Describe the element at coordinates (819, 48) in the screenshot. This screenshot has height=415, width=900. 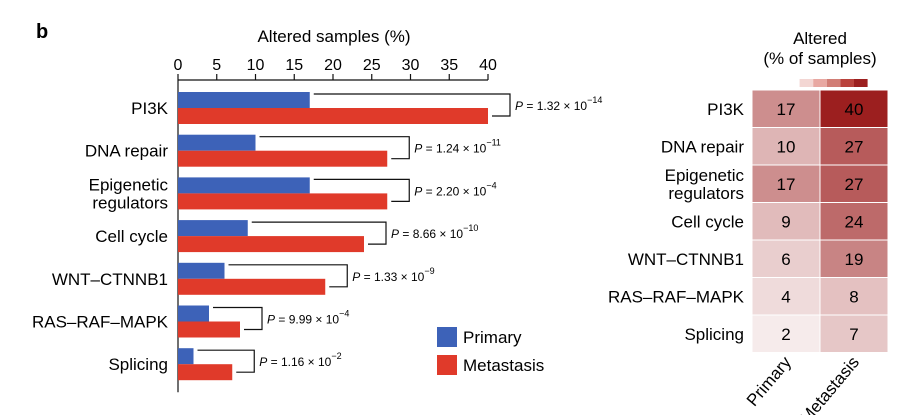
I see `heatmap-title: Altered(% of samples)` at that location.